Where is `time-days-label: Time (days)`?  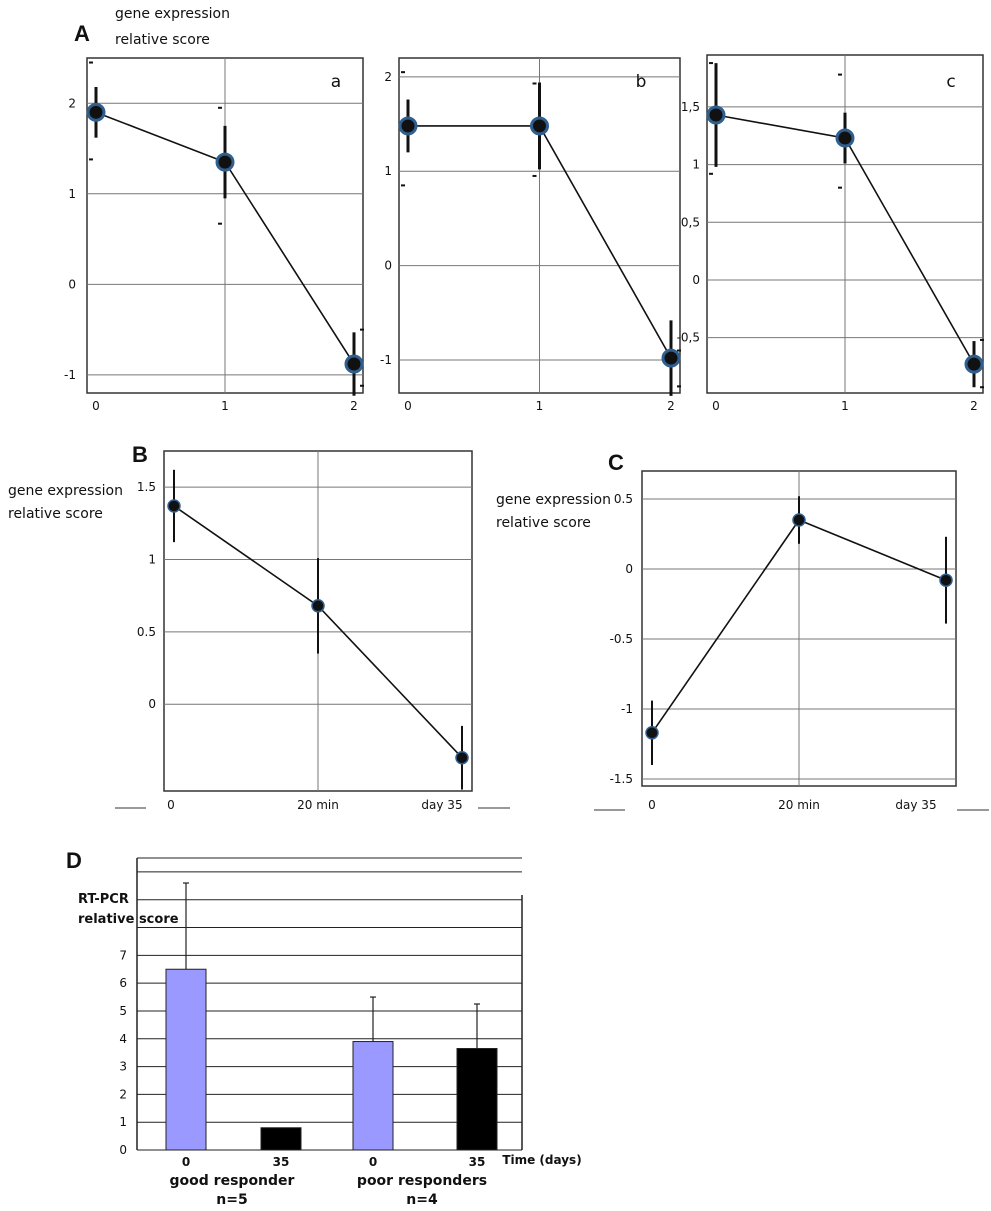
time-days-label: Time (days) is located at coordinates (541, 1160).